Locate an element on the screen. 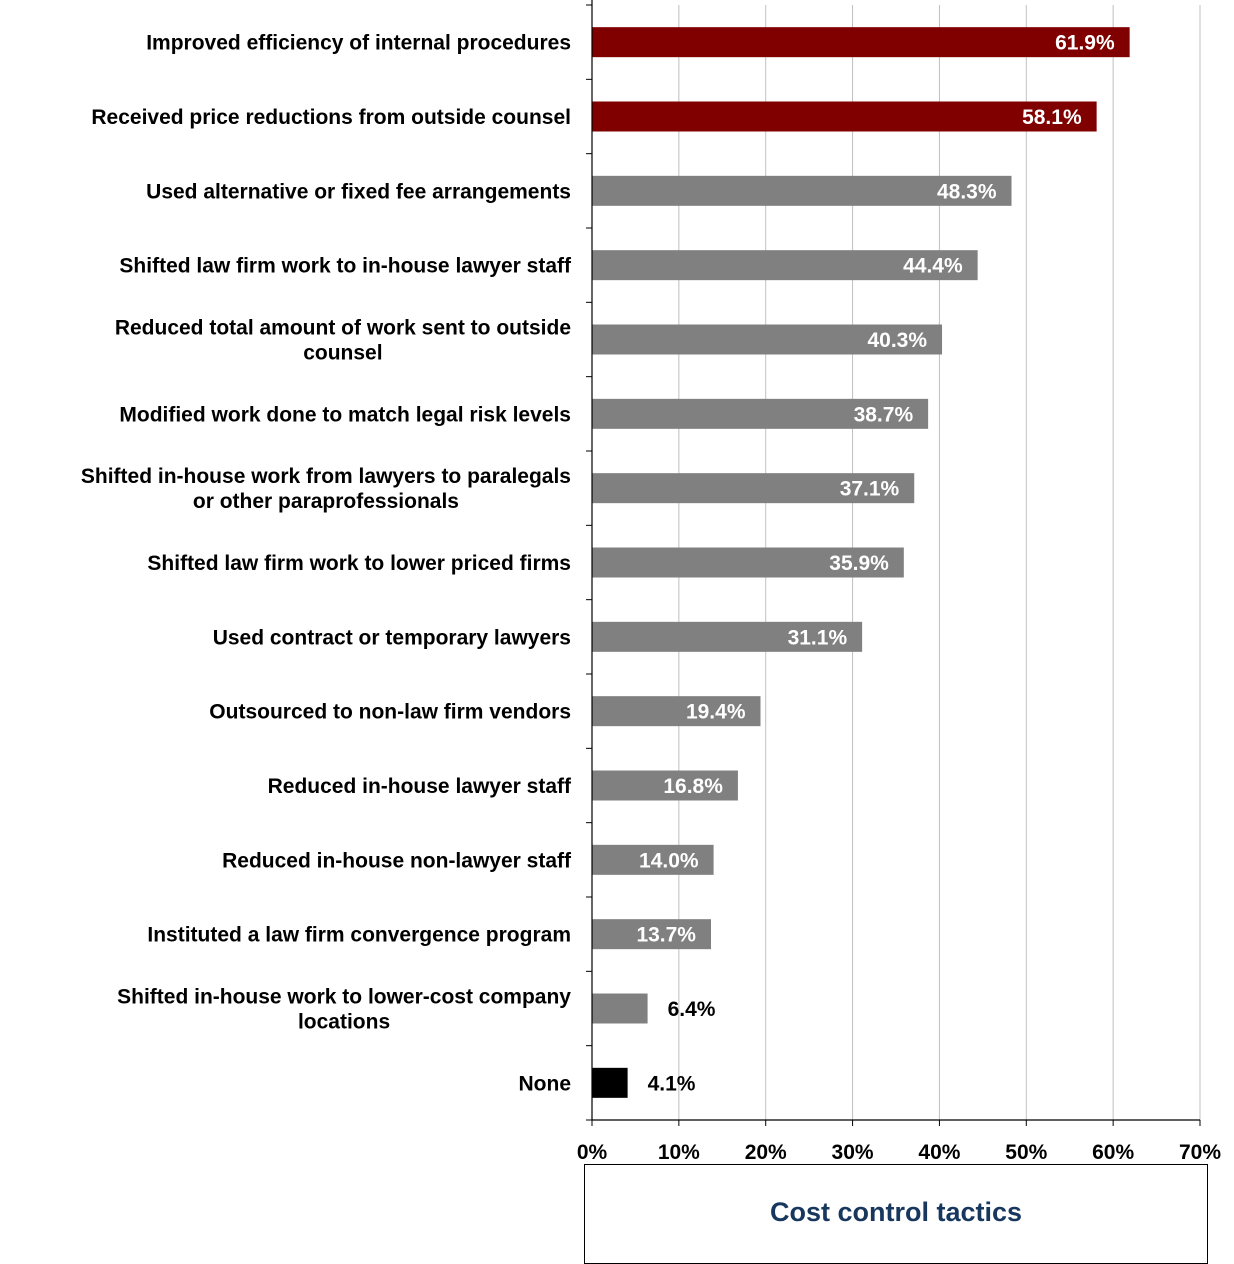  value-label: 37.1% is located at coordinates (870, 489).